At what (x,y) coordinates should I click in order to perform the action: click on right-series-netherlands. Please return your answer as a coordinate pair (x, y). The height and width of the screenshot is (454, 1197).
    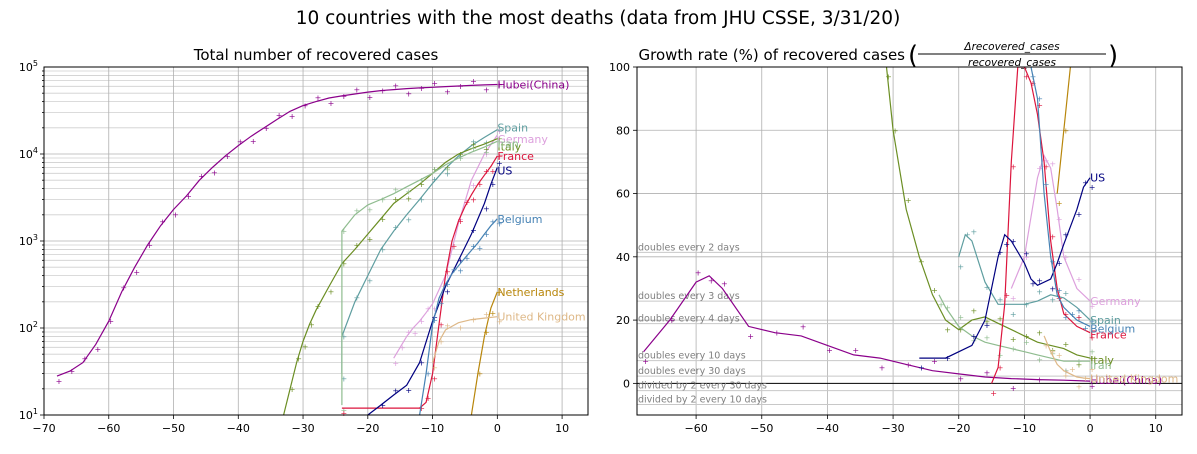
    Looking at the image, I should click on (1063, 130).